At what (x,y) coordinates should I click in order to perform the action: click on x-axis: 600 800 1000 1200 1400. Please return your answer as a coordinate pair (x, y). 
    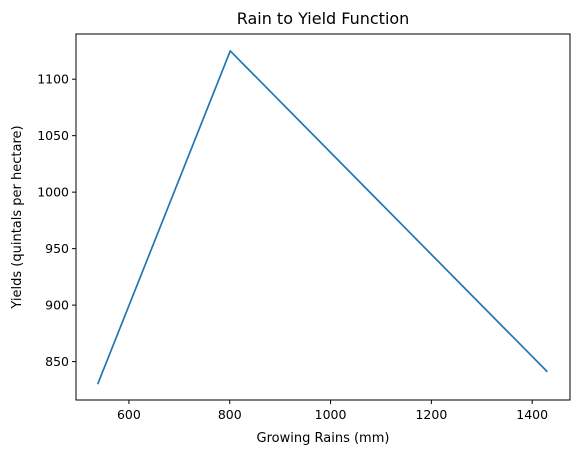
    Looking at the image, I should click on (332, 411).